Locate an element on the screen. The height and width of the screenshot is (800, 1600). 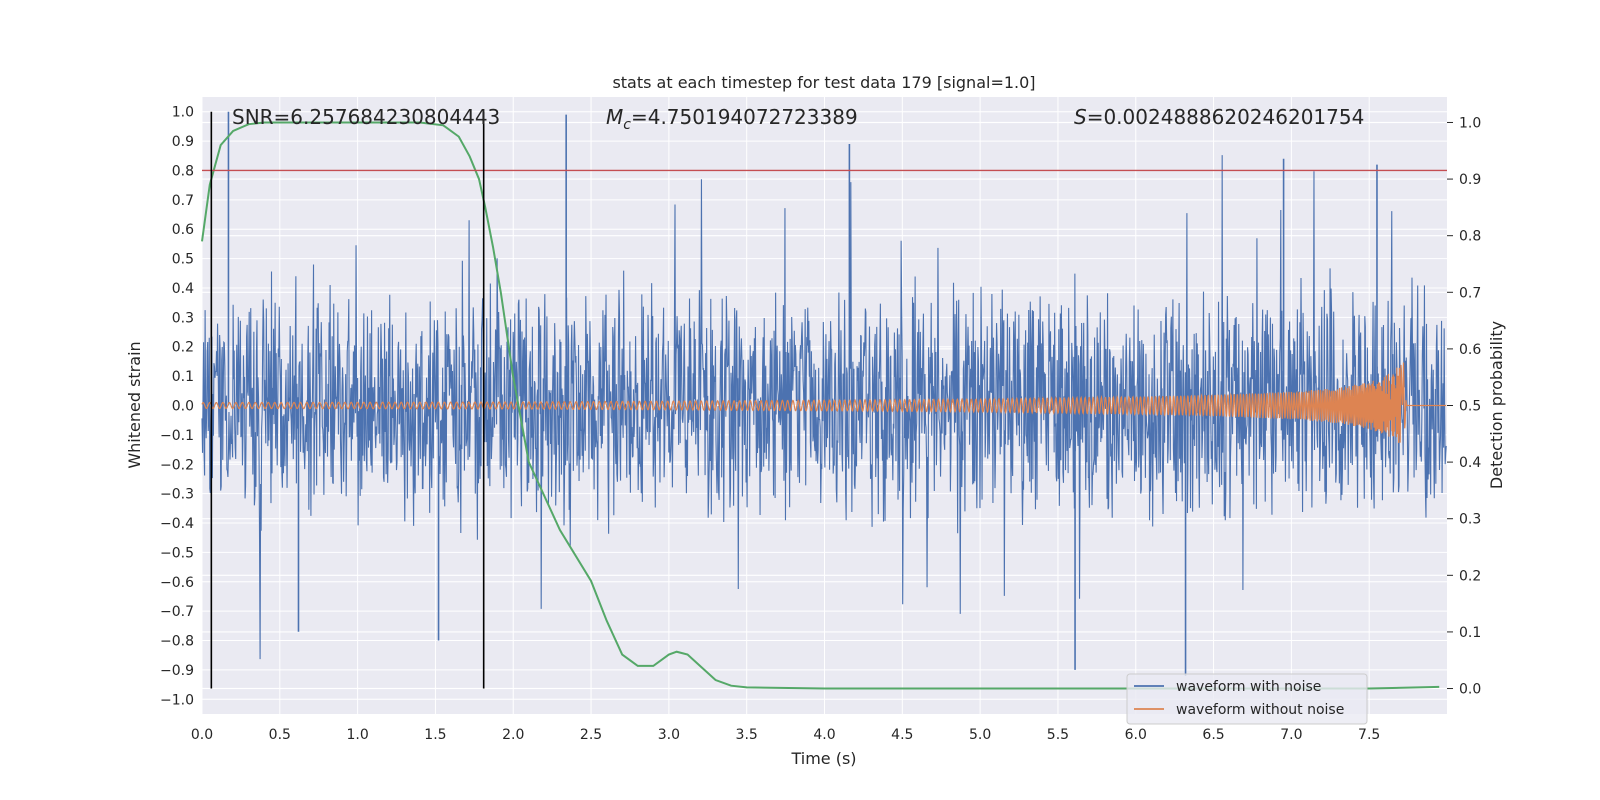
y-tick-label: 0.1 is located at coordinates (183, 377).